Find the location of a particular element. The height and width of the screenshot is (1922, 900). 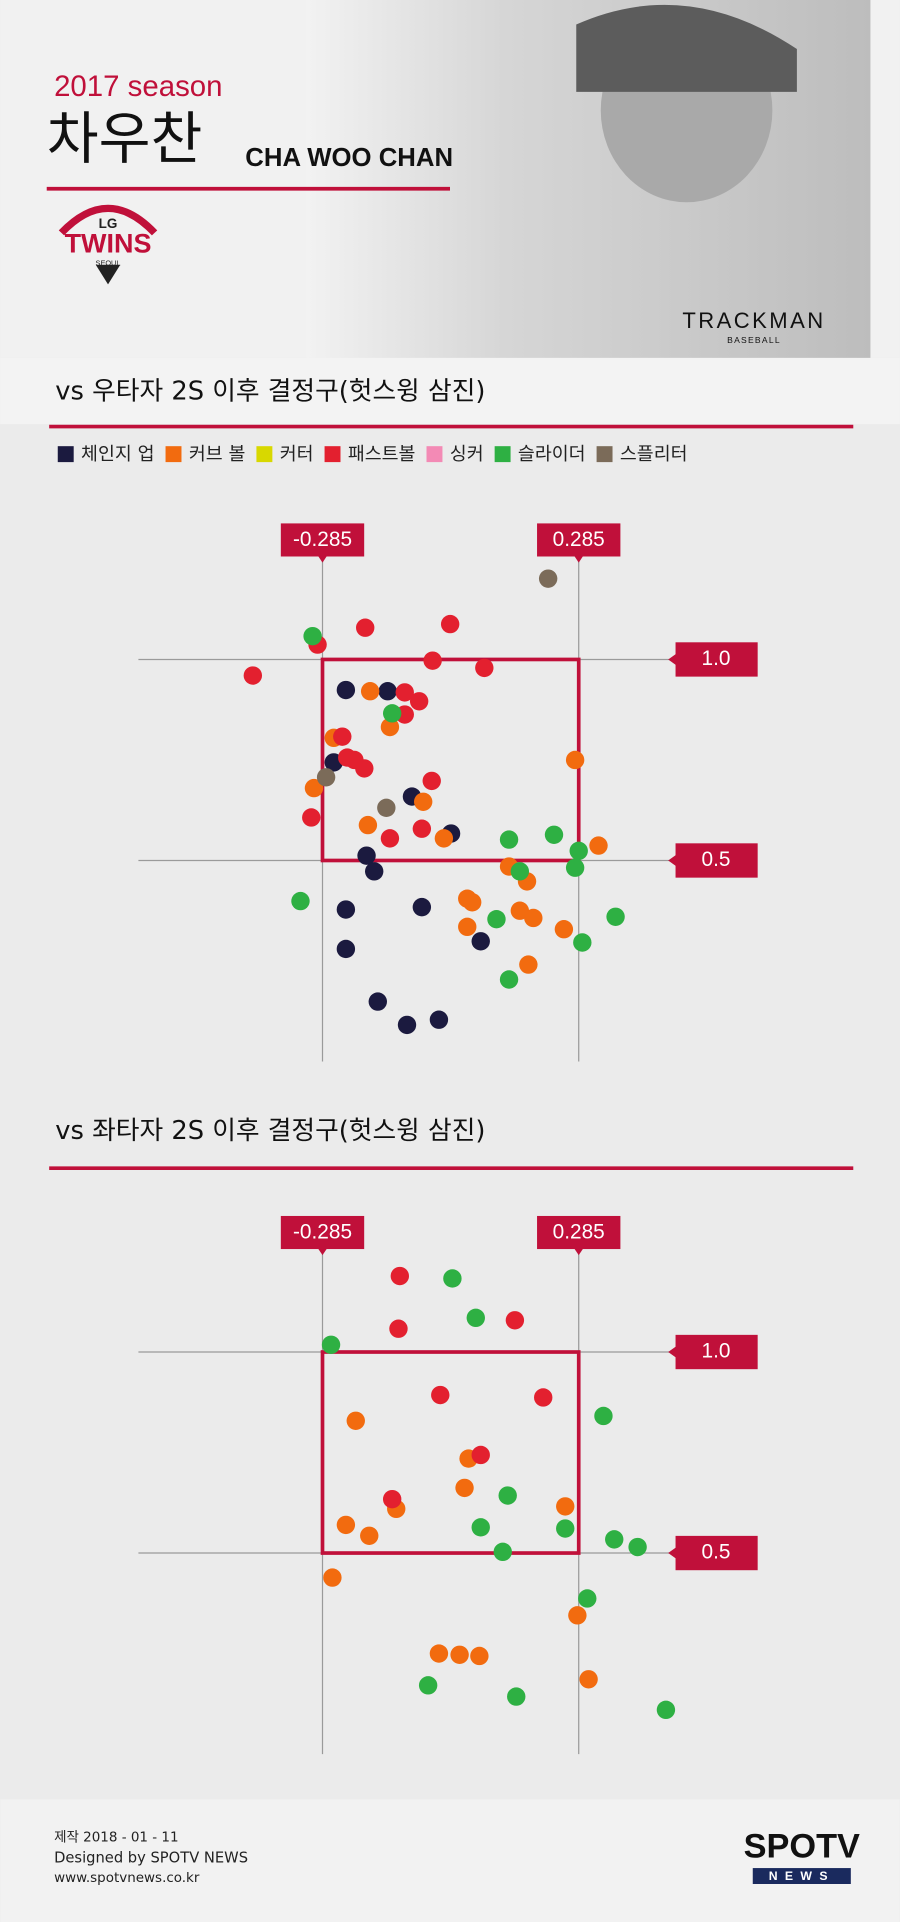

footer-band is located at coordinates (450, 1860).